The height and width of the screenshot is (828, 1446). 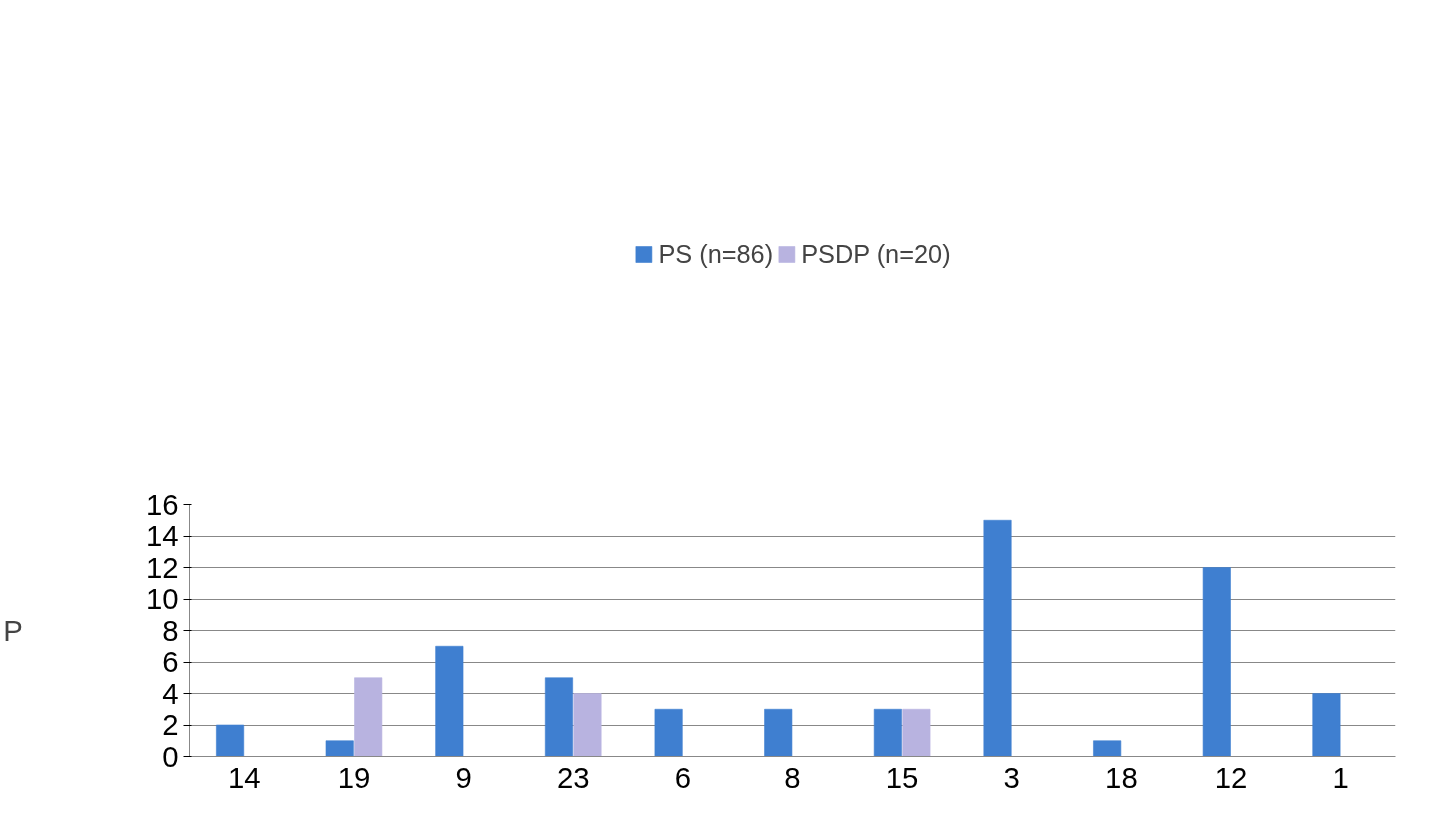 What do you see at coordinates (1121, 777) in the screenshot?
I see `x-tick-label: 18` at bounding box center [1121, 777].